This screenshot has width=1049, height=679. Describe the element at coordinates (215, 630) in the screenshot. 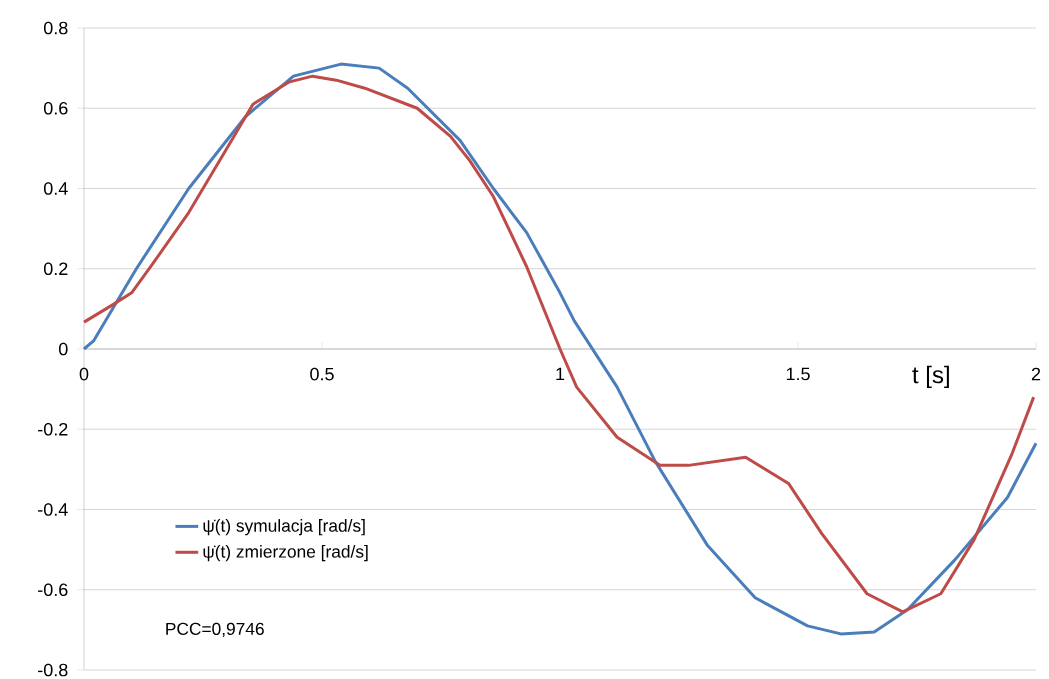

I see `annotation: PCC=0,9746` at that location.